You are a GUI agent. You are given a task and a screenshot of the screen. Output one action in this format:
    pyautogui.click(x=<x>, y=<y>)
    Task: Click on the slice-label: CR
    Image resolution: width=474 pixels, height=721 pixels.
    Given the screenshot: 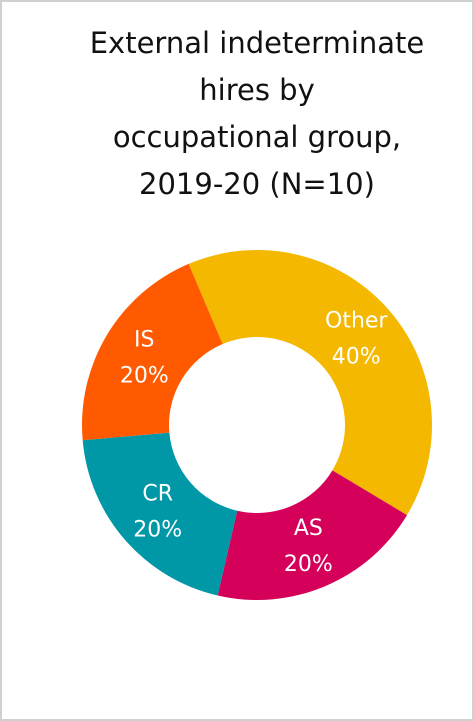 What is the action you would take?
    pyautogui.click(x=157, y=493)
    